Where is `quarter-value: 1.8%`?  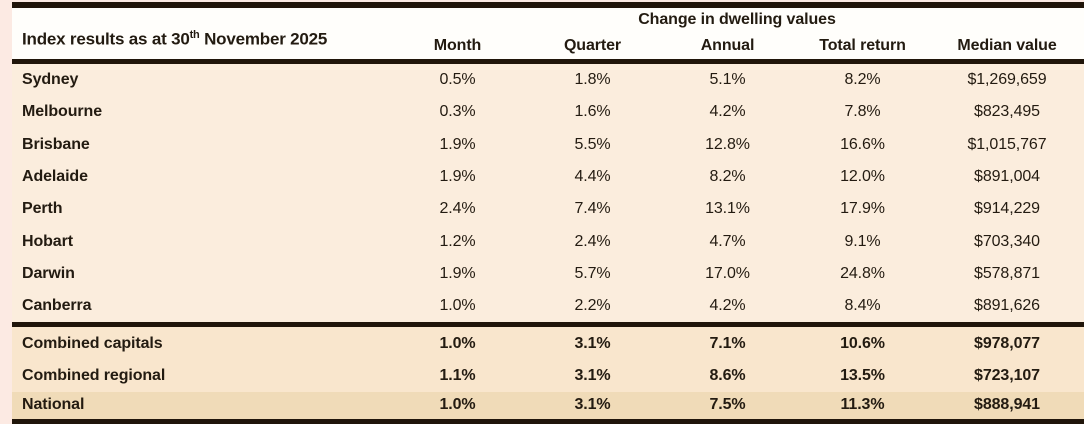
quarter-value: 1.8% is located at coordinates (592, 80).